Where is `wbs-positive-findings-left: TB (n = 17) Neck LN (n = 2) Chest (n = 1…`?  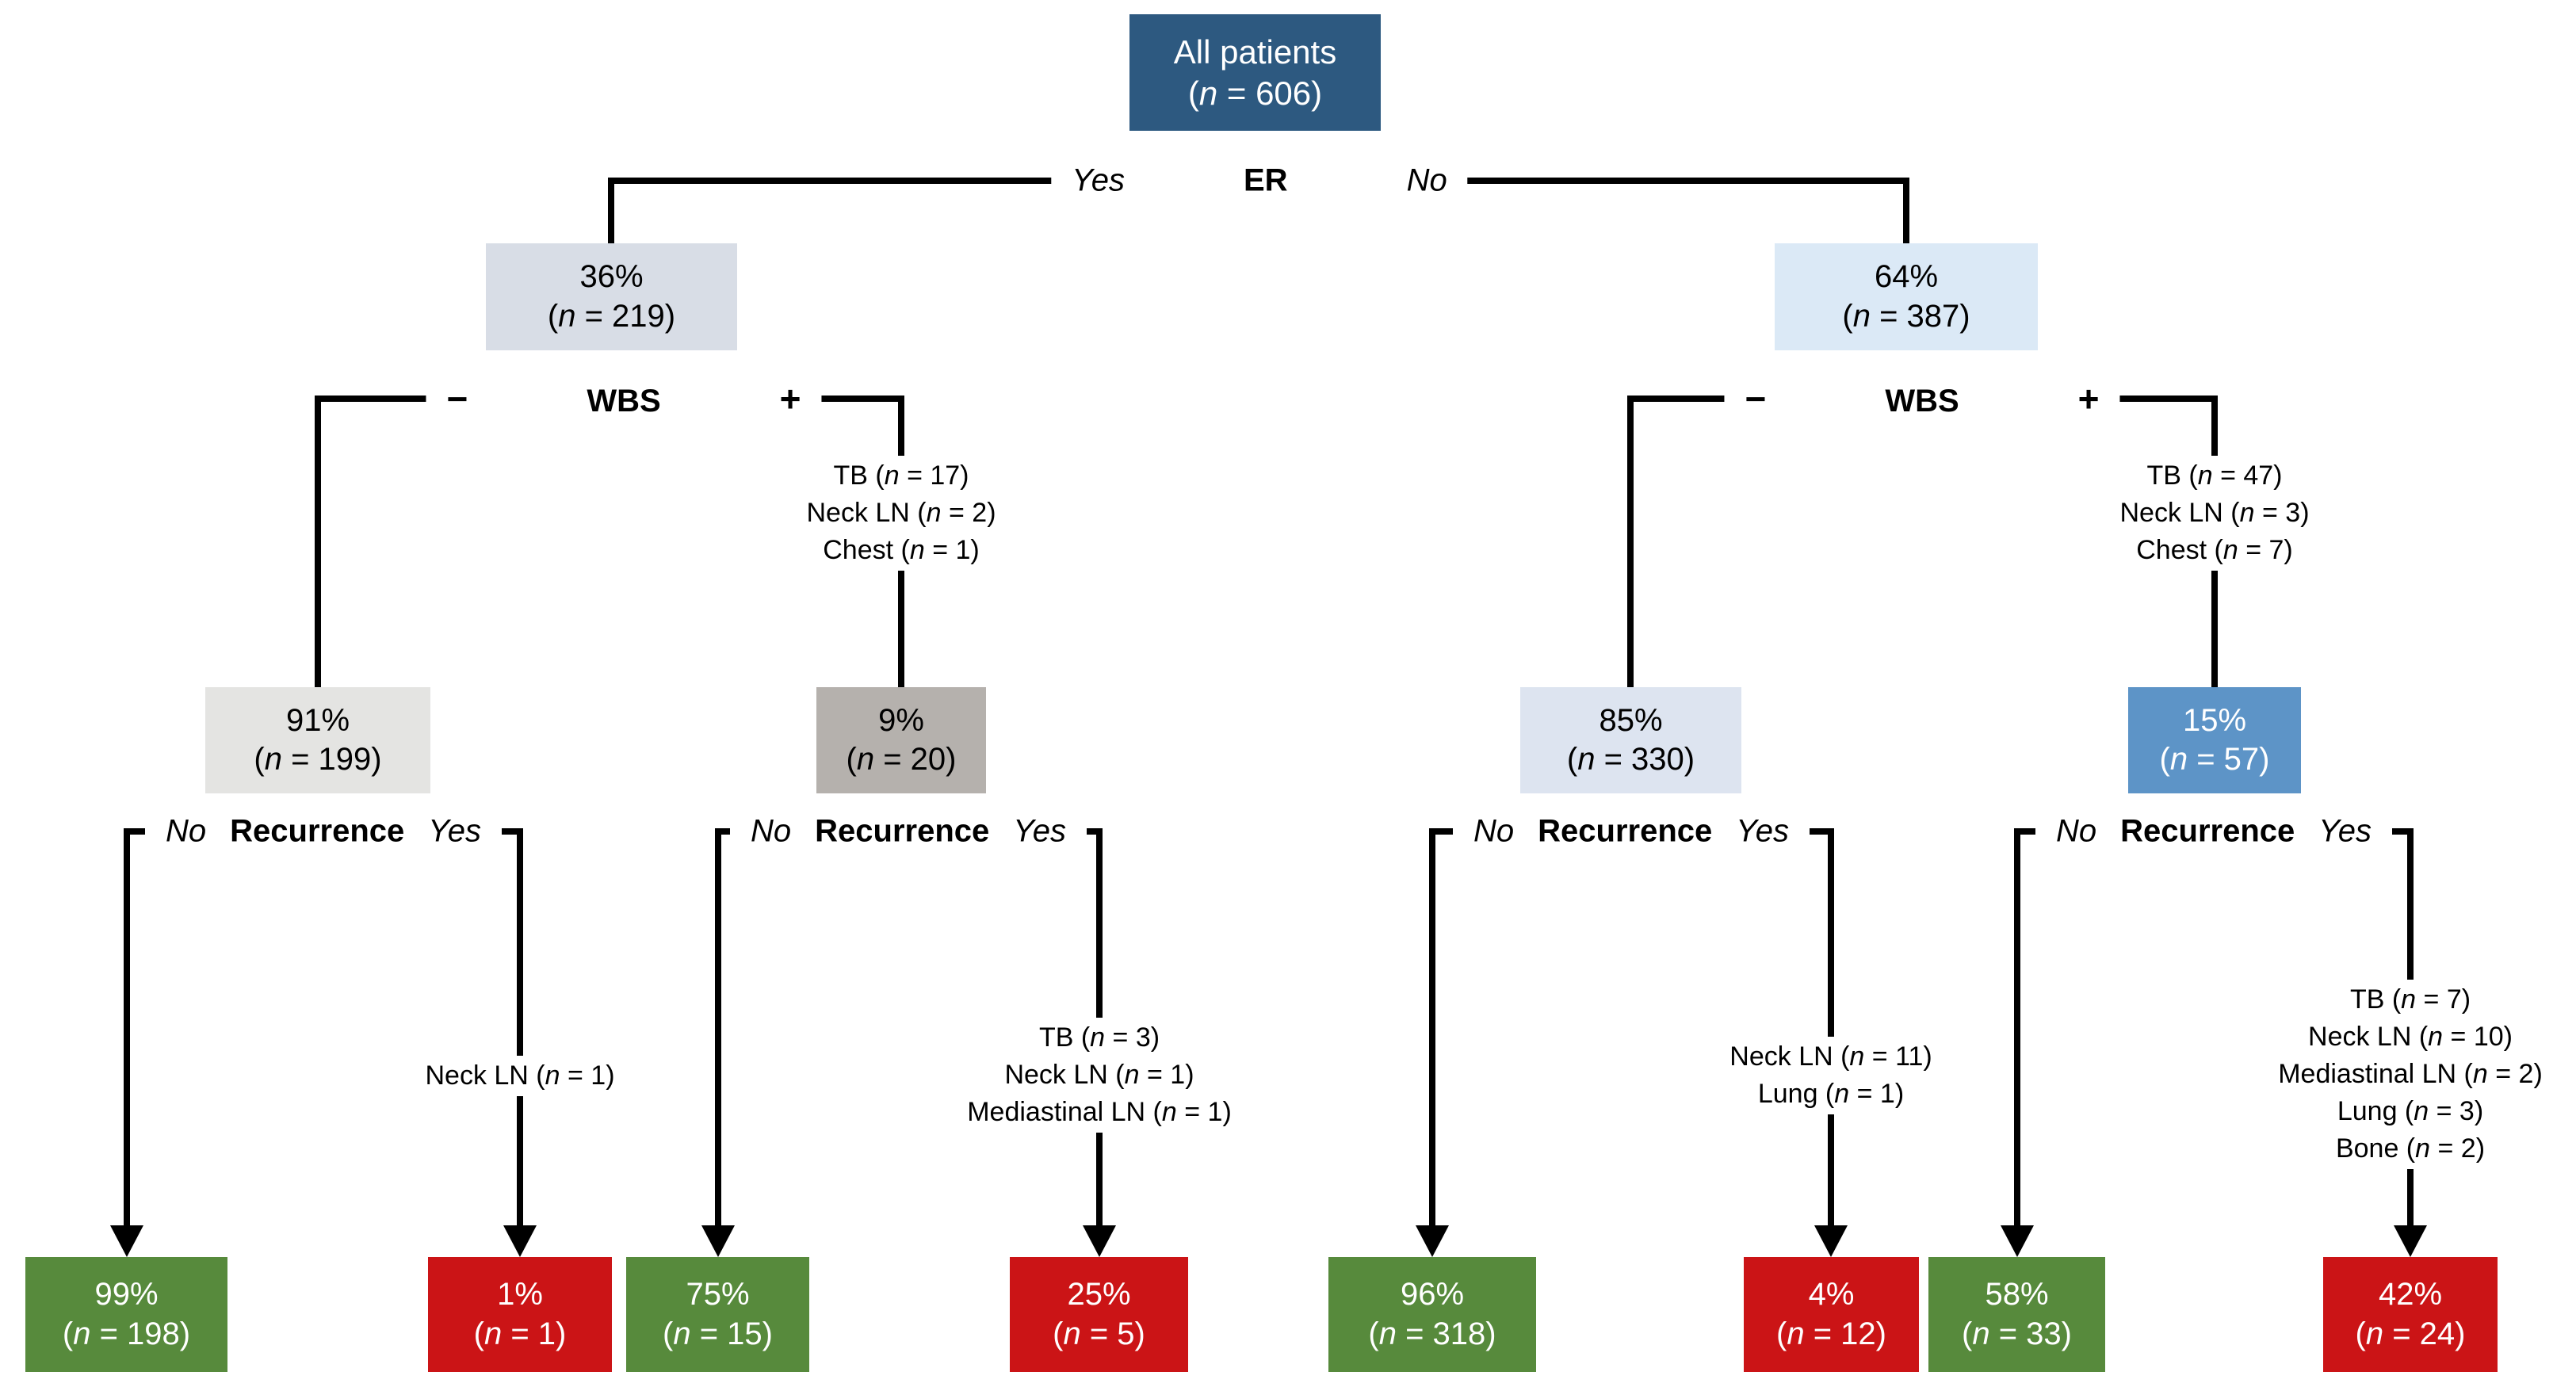
wbs-positive-findings-left: TB (n = 17) Neck LN (n = 2) Chest (n = 1… is located at coordinates (901, 513).